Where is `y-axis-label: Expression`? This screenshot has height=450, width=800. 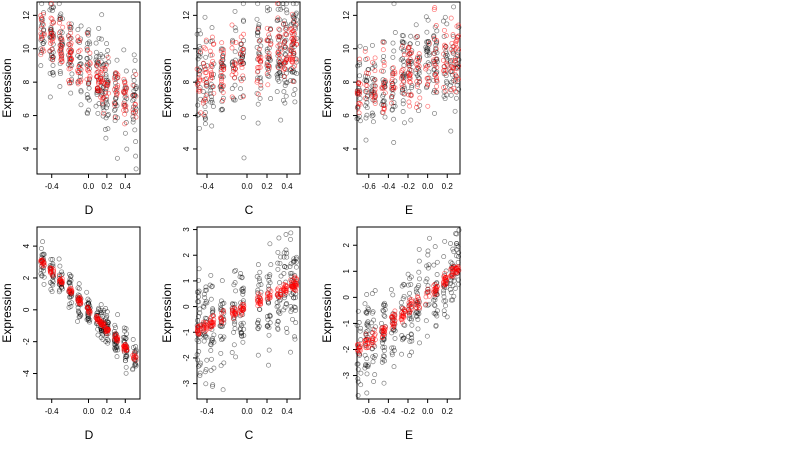
y-axis-label: Expression is located at coordinates (7, 312).